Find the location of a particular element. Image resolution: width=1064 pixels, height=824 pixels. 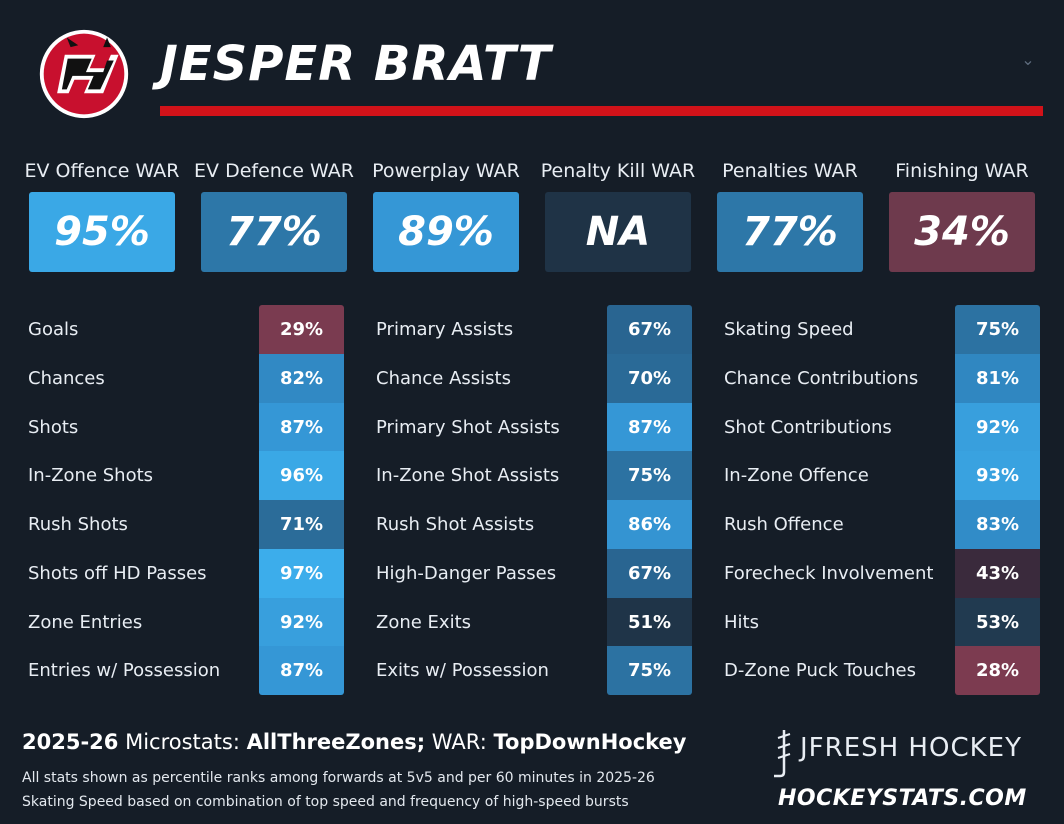

site-link: HOCKEYSTATS.COM is located at coordinates (902, 798).